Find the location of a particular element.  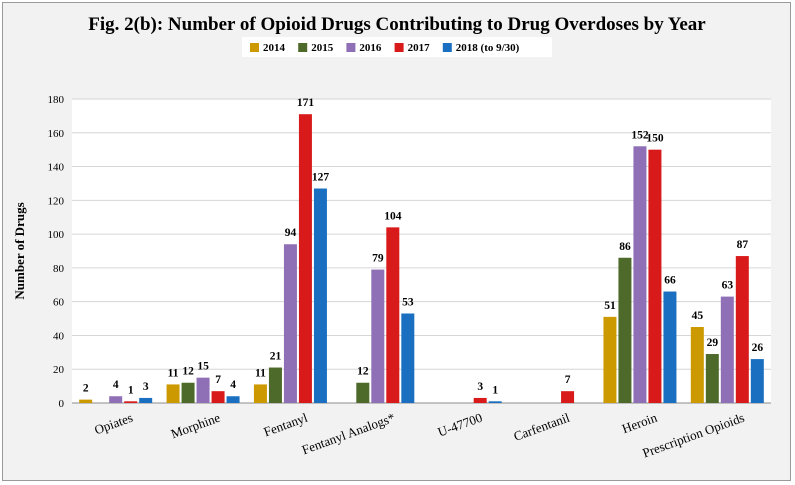

data-label: 104 is located at coordinates (393, 216).